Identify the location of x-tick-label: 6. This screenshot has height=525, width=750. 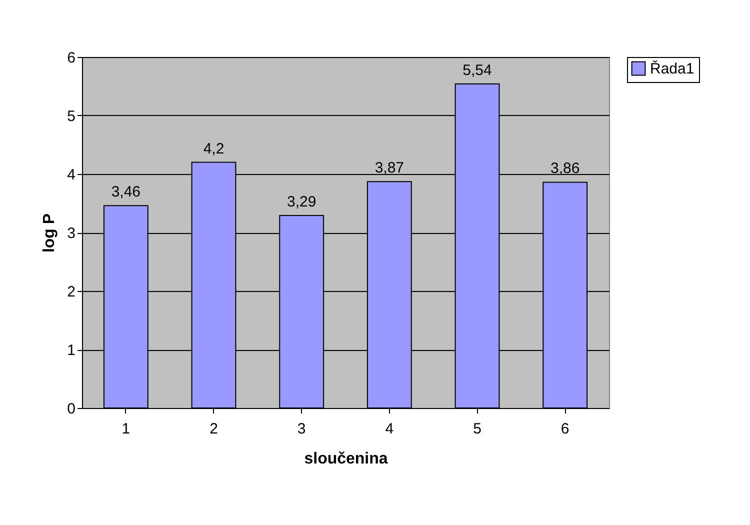
(565, 429).